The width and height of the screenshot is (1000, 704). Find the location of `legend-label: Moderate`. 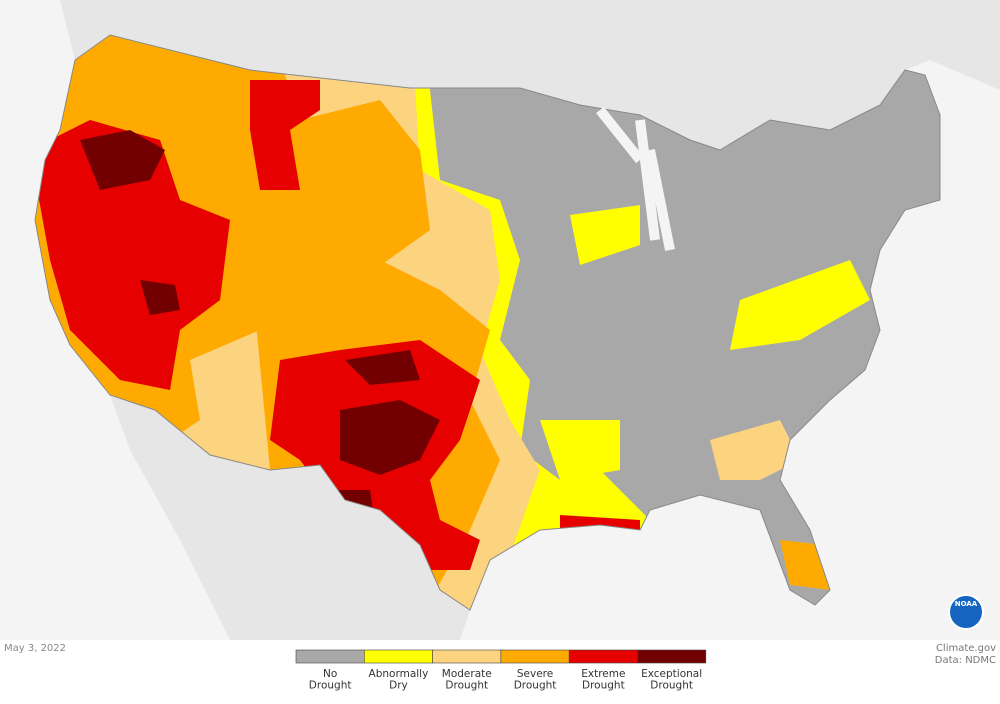

legend-label: Moderate is located at coordinates (467, 674).